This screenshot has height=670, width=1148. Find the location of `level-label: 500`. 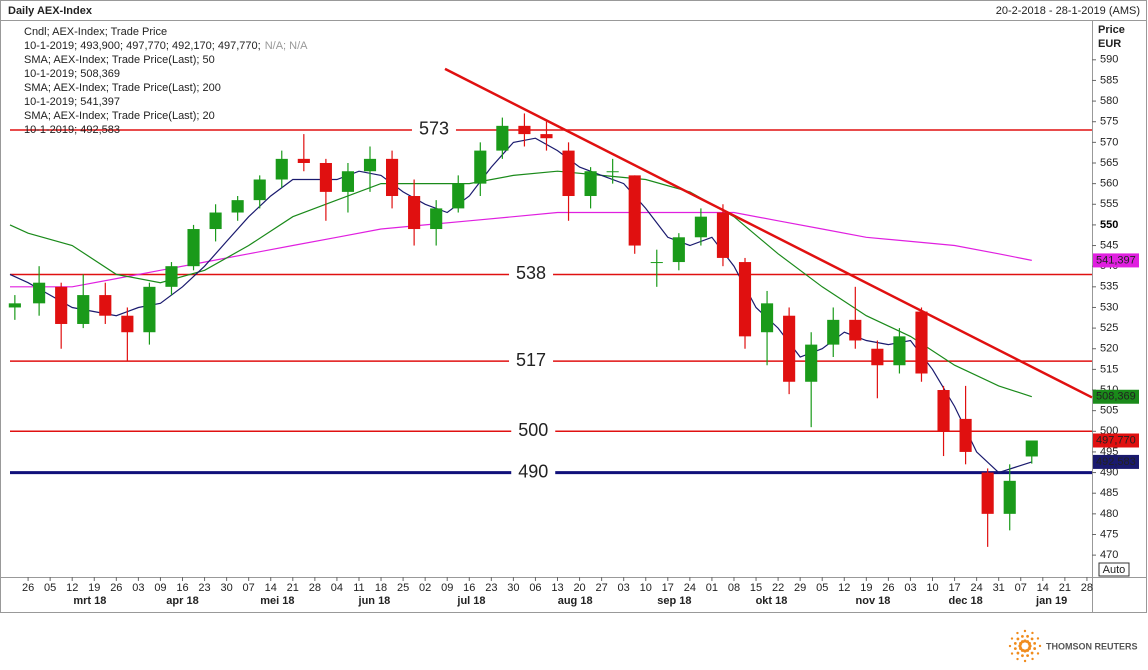

level-label: 500 is located at coordinates (533, 430).